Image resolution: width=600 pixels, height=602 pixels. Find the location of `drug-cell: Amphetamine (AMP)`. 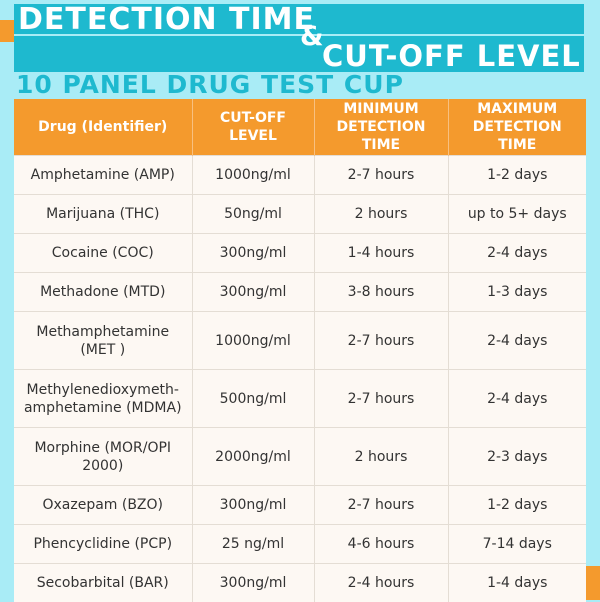

drug-cell: Amphetamine (AMP) is located at coordinates (103, 175).